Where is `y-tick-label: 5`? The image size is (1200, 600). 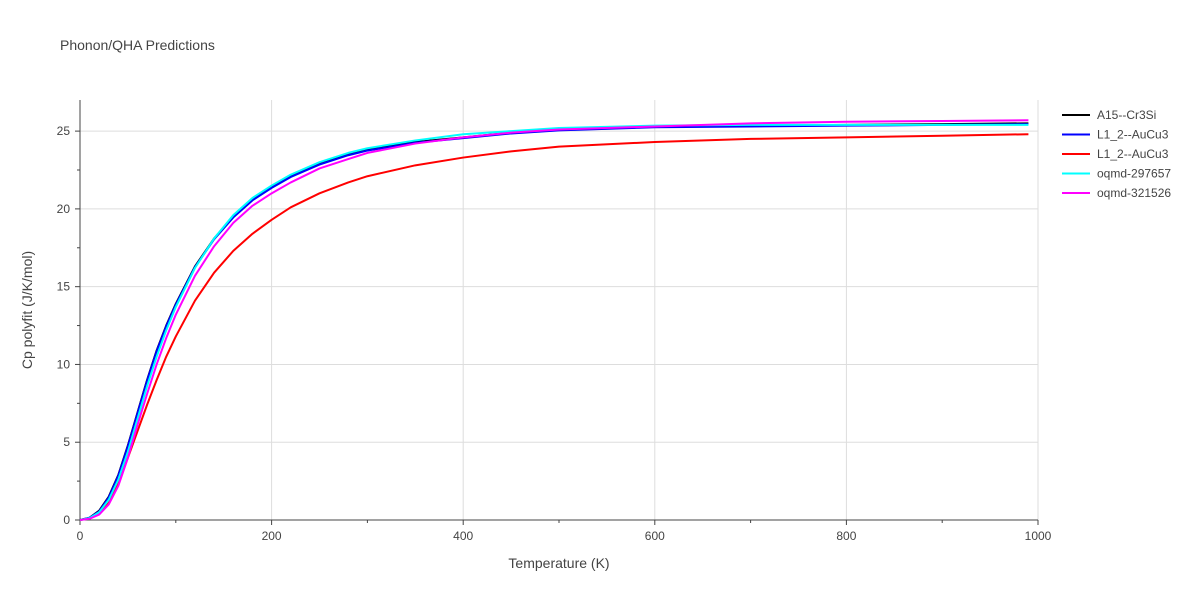
y-tick-label: 5 is located at coordinates (66, 442).